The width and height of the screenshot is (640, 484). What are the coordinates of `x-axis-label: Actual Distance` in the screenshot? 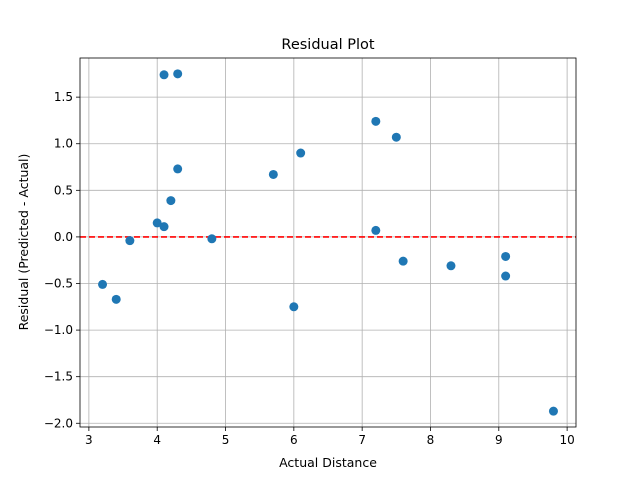 It's located at (328, 462).